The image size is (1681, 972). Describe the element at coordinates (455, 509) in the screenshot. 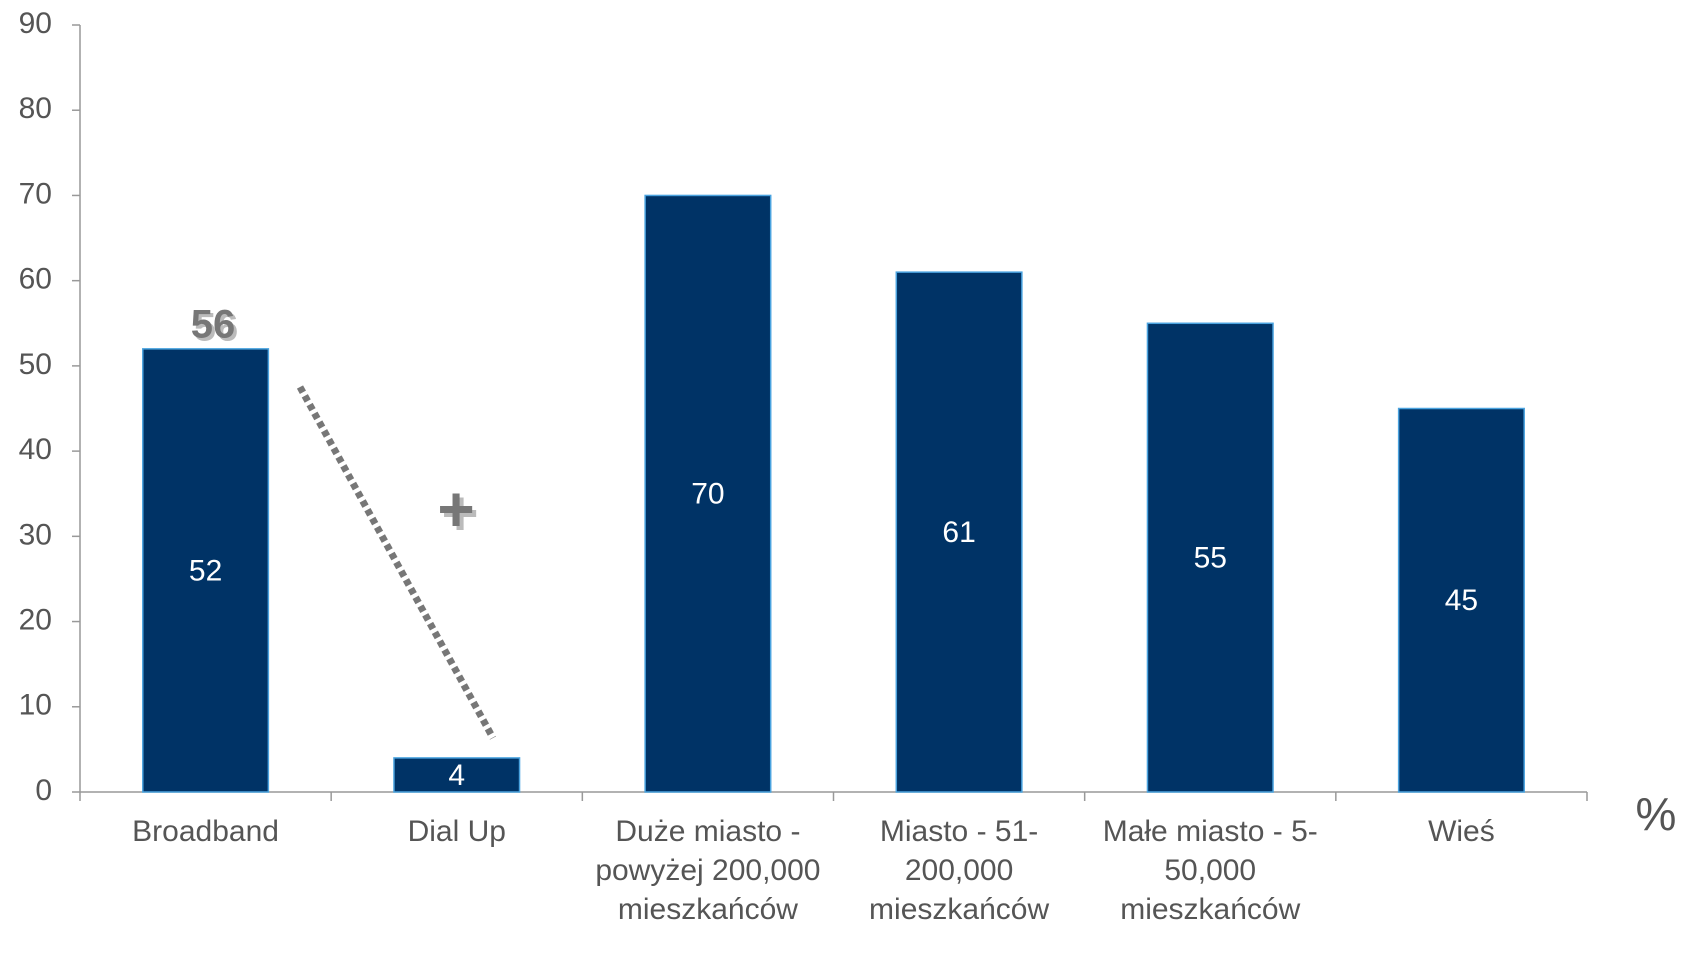

I see `annotation-plus: +` at that location.